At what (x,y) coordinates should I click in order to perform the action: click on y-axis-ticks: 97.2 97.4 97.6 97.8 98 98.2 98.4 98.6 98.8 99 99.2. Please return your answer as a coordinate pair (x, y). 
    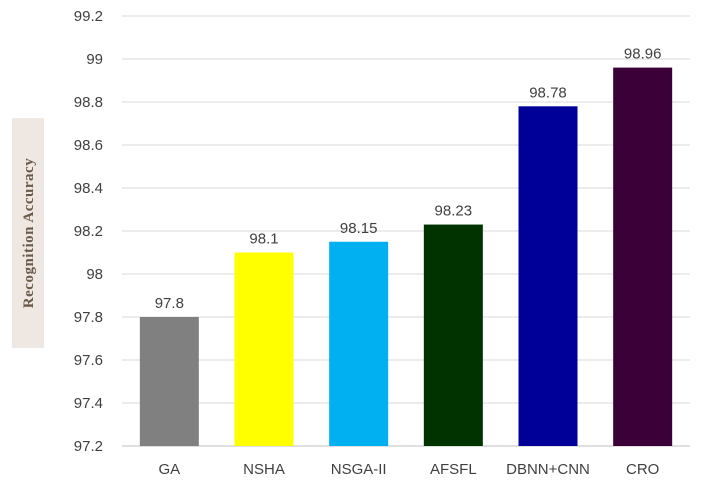
    Looking at the image, I should click on (88, 231).